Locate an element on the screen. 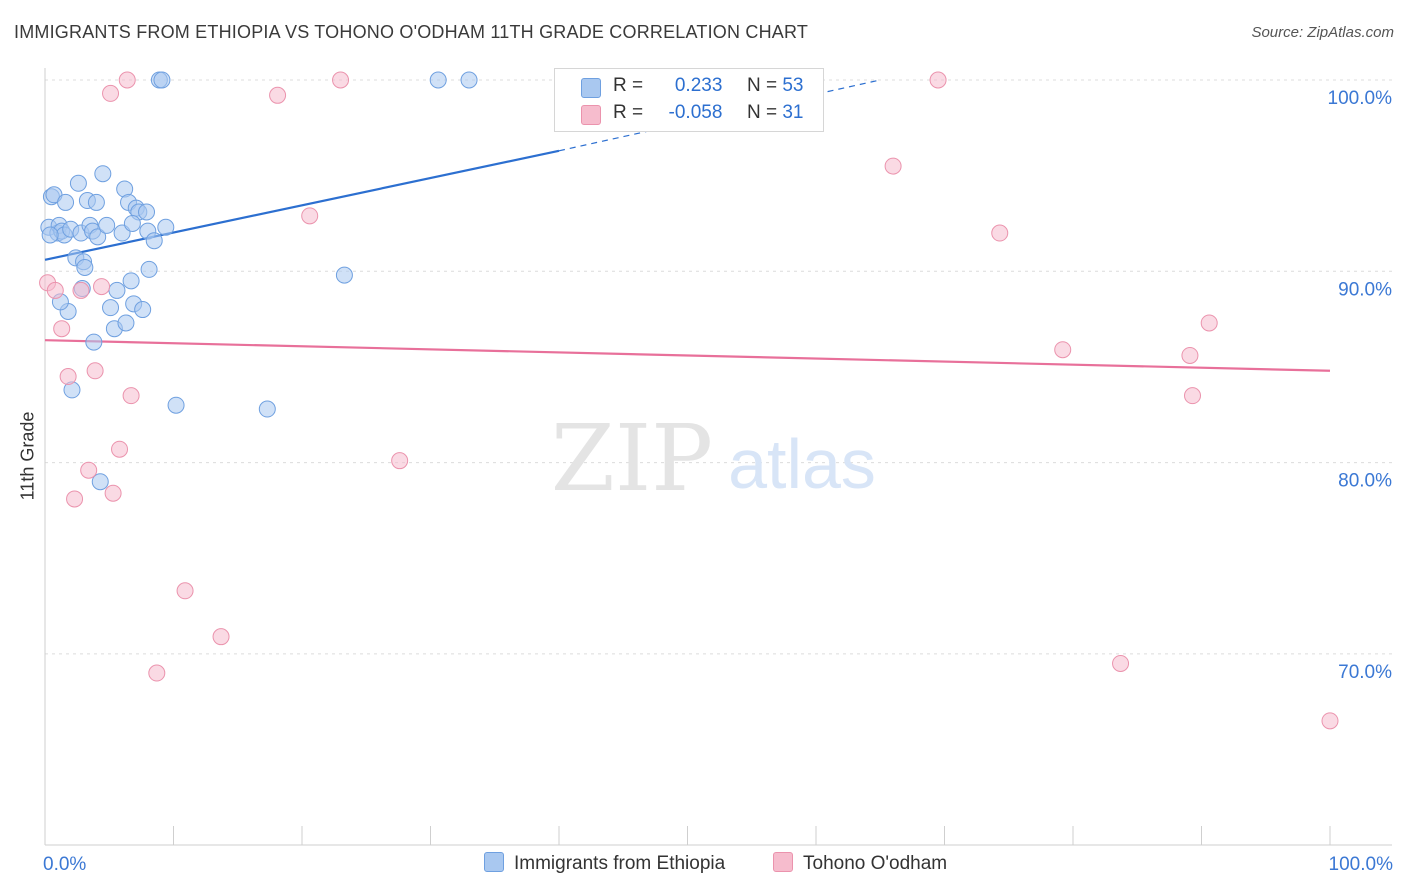  x-tick-label: 0.0% is located at coordinates (64, 864).